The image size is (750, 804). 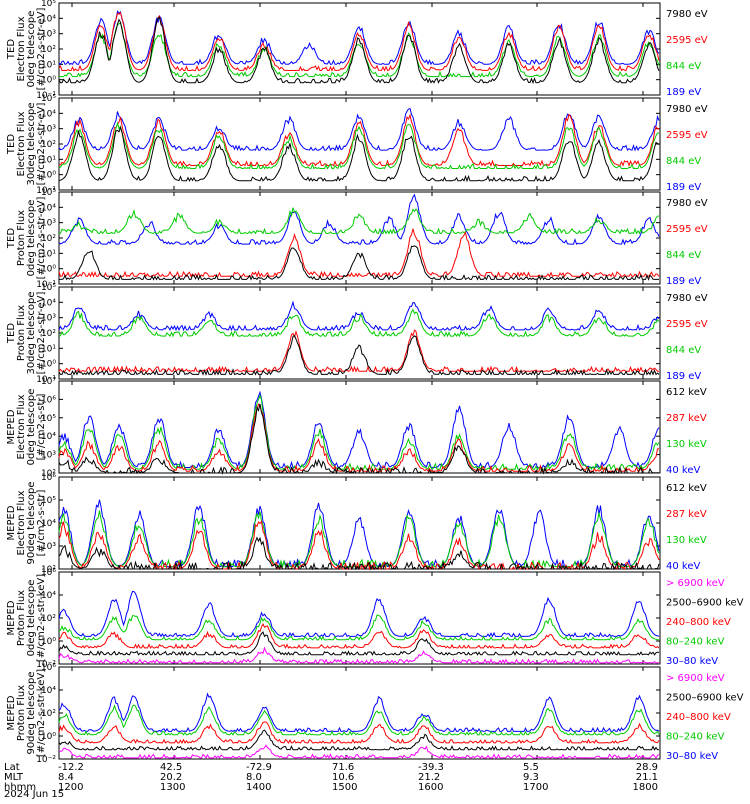 I want to click on panel-6-legend-entry: 287 keV, so click(x=686, y=514).